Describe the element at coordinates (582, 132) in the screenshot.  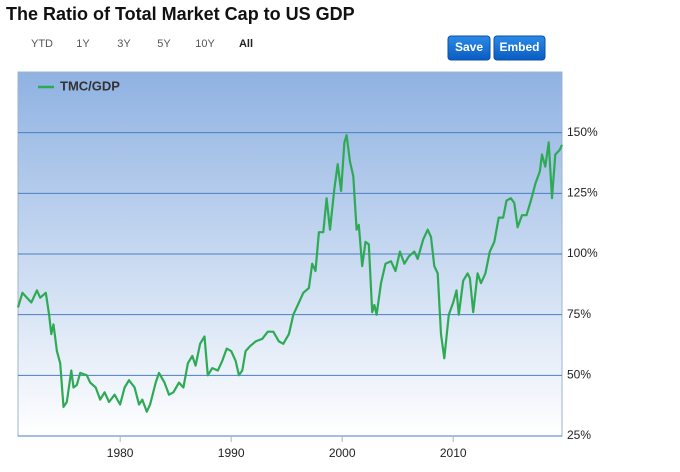
I see `y-tick-label: 150%` at that location.